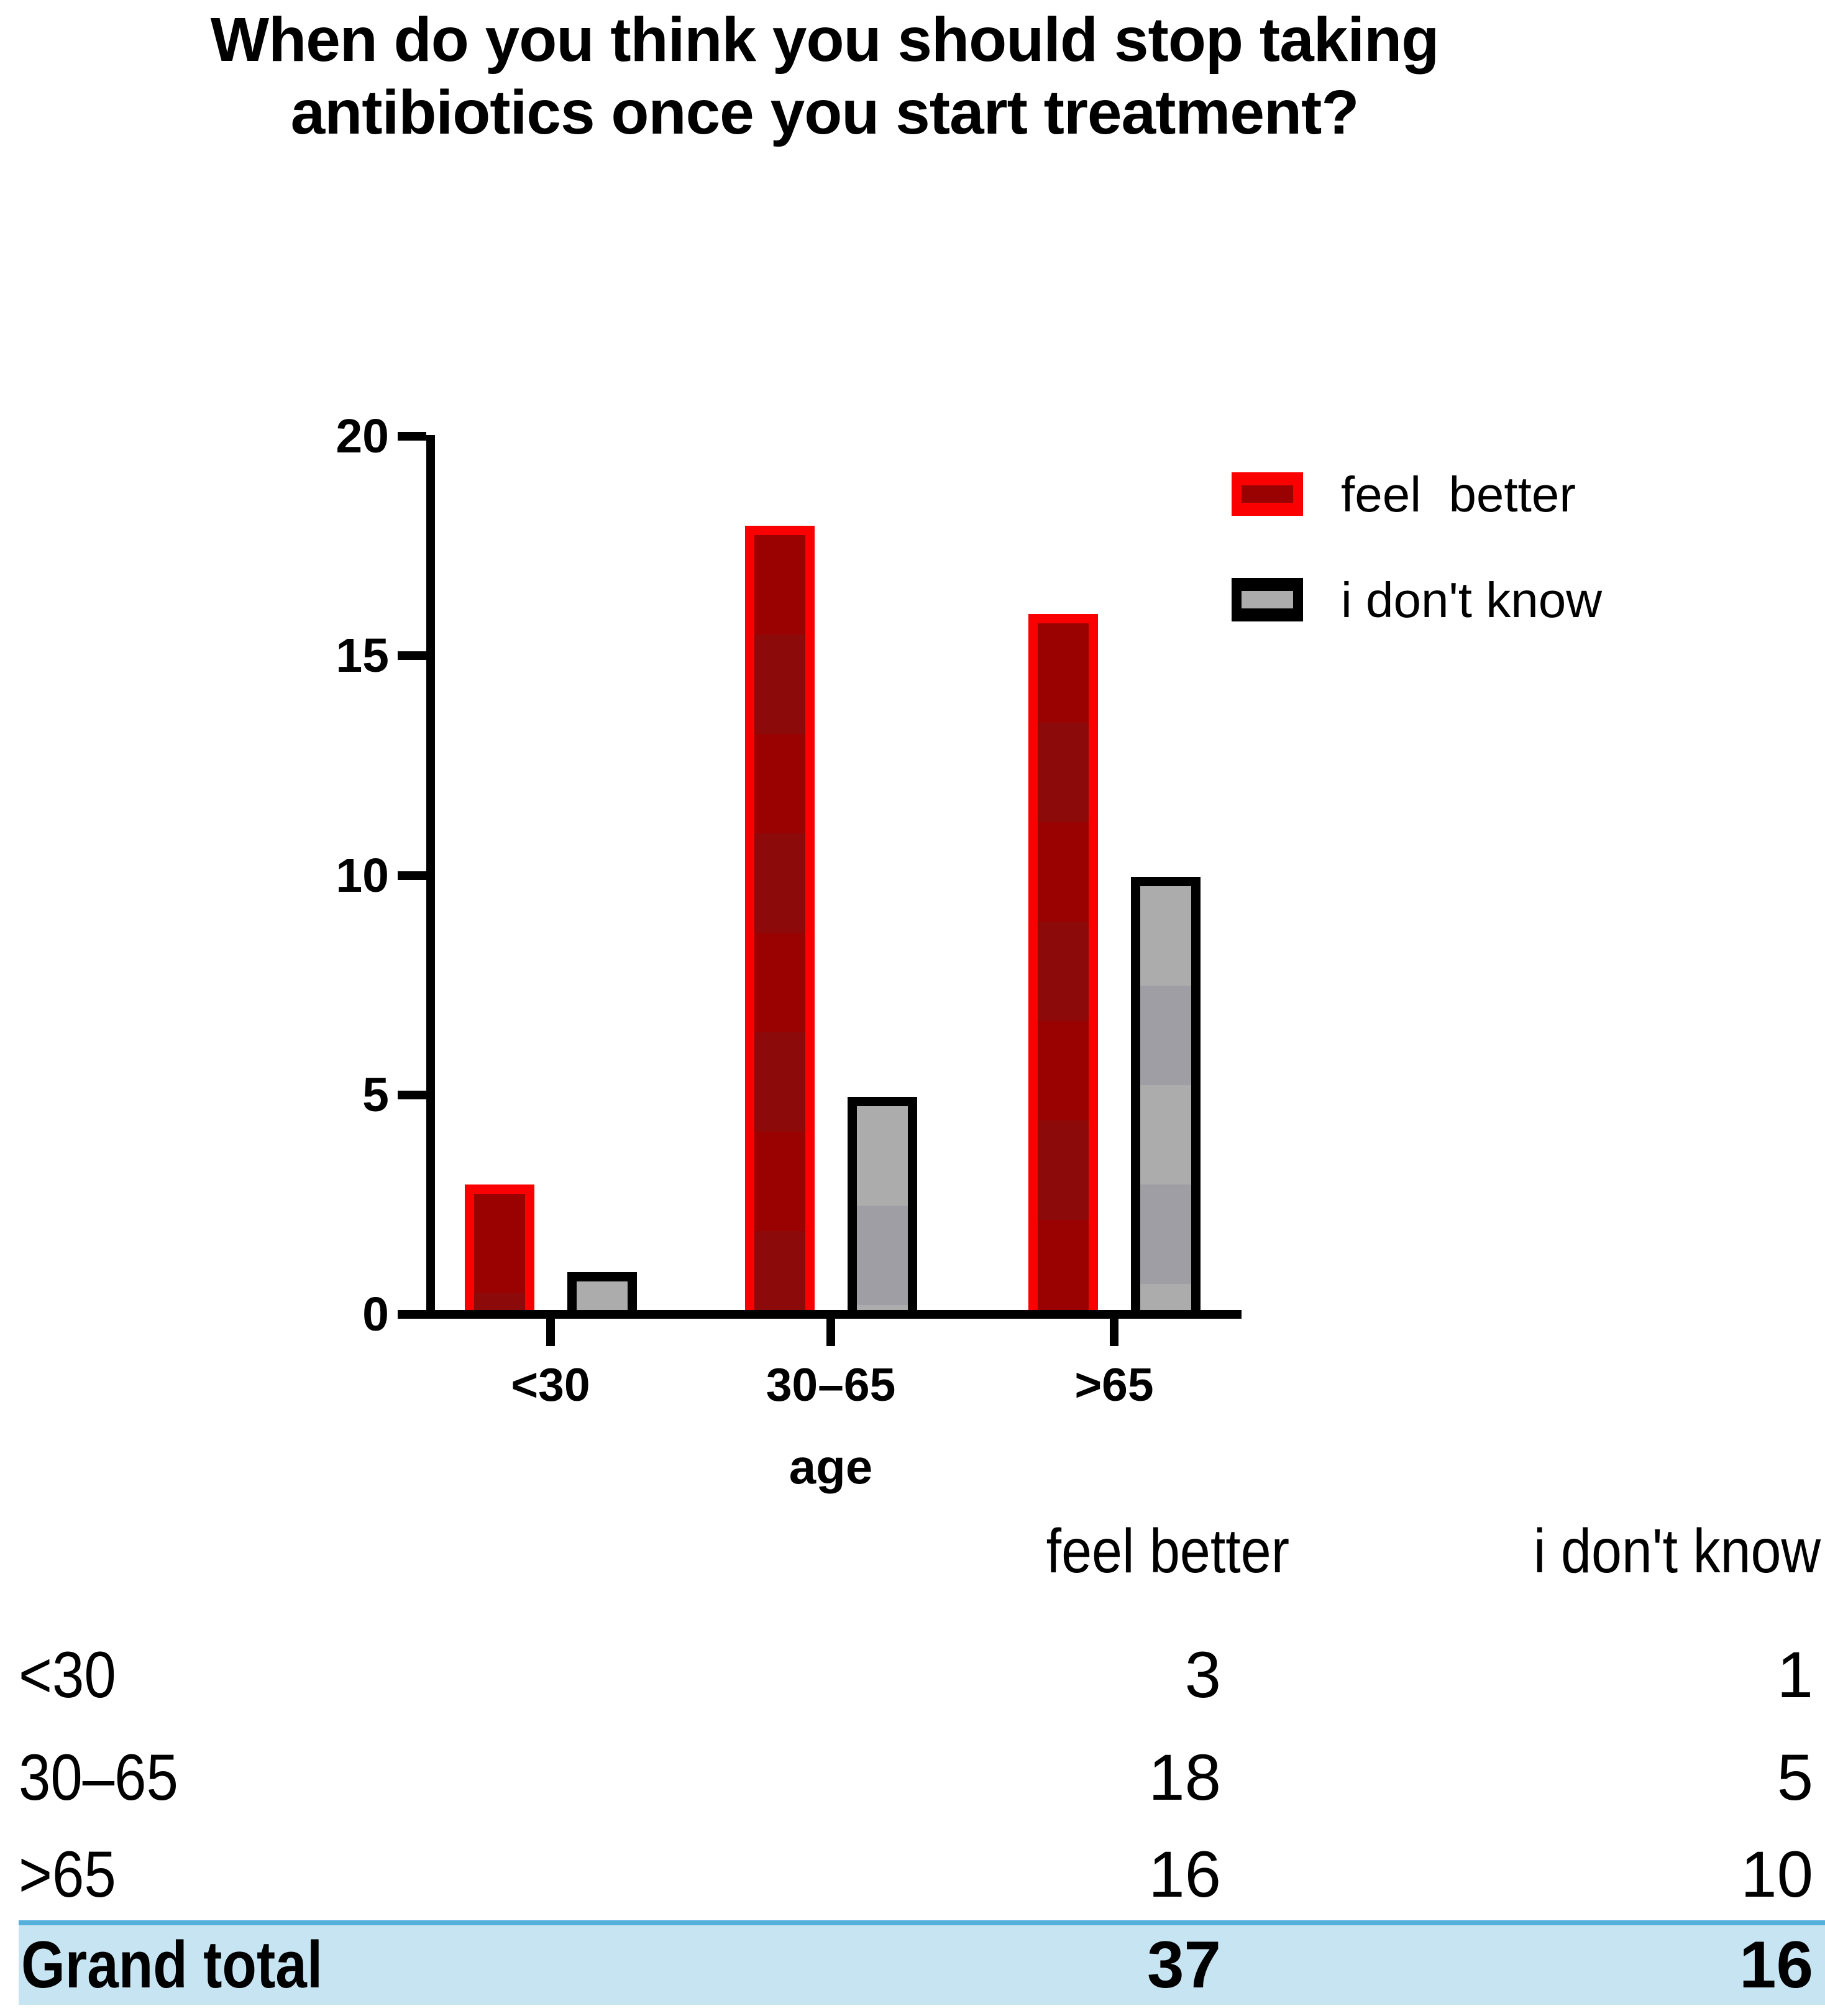  Describe the element at coordinates (831, 1466) in the screenshot. I see `x-axis-title: age` at that location.